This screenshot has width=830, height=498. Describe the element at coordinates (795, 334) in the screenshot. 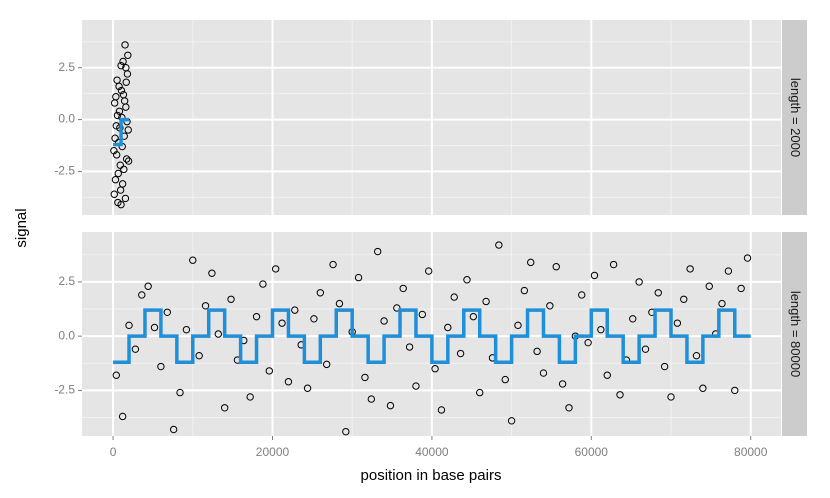

I see `strip-label: length = 80000` at that location.